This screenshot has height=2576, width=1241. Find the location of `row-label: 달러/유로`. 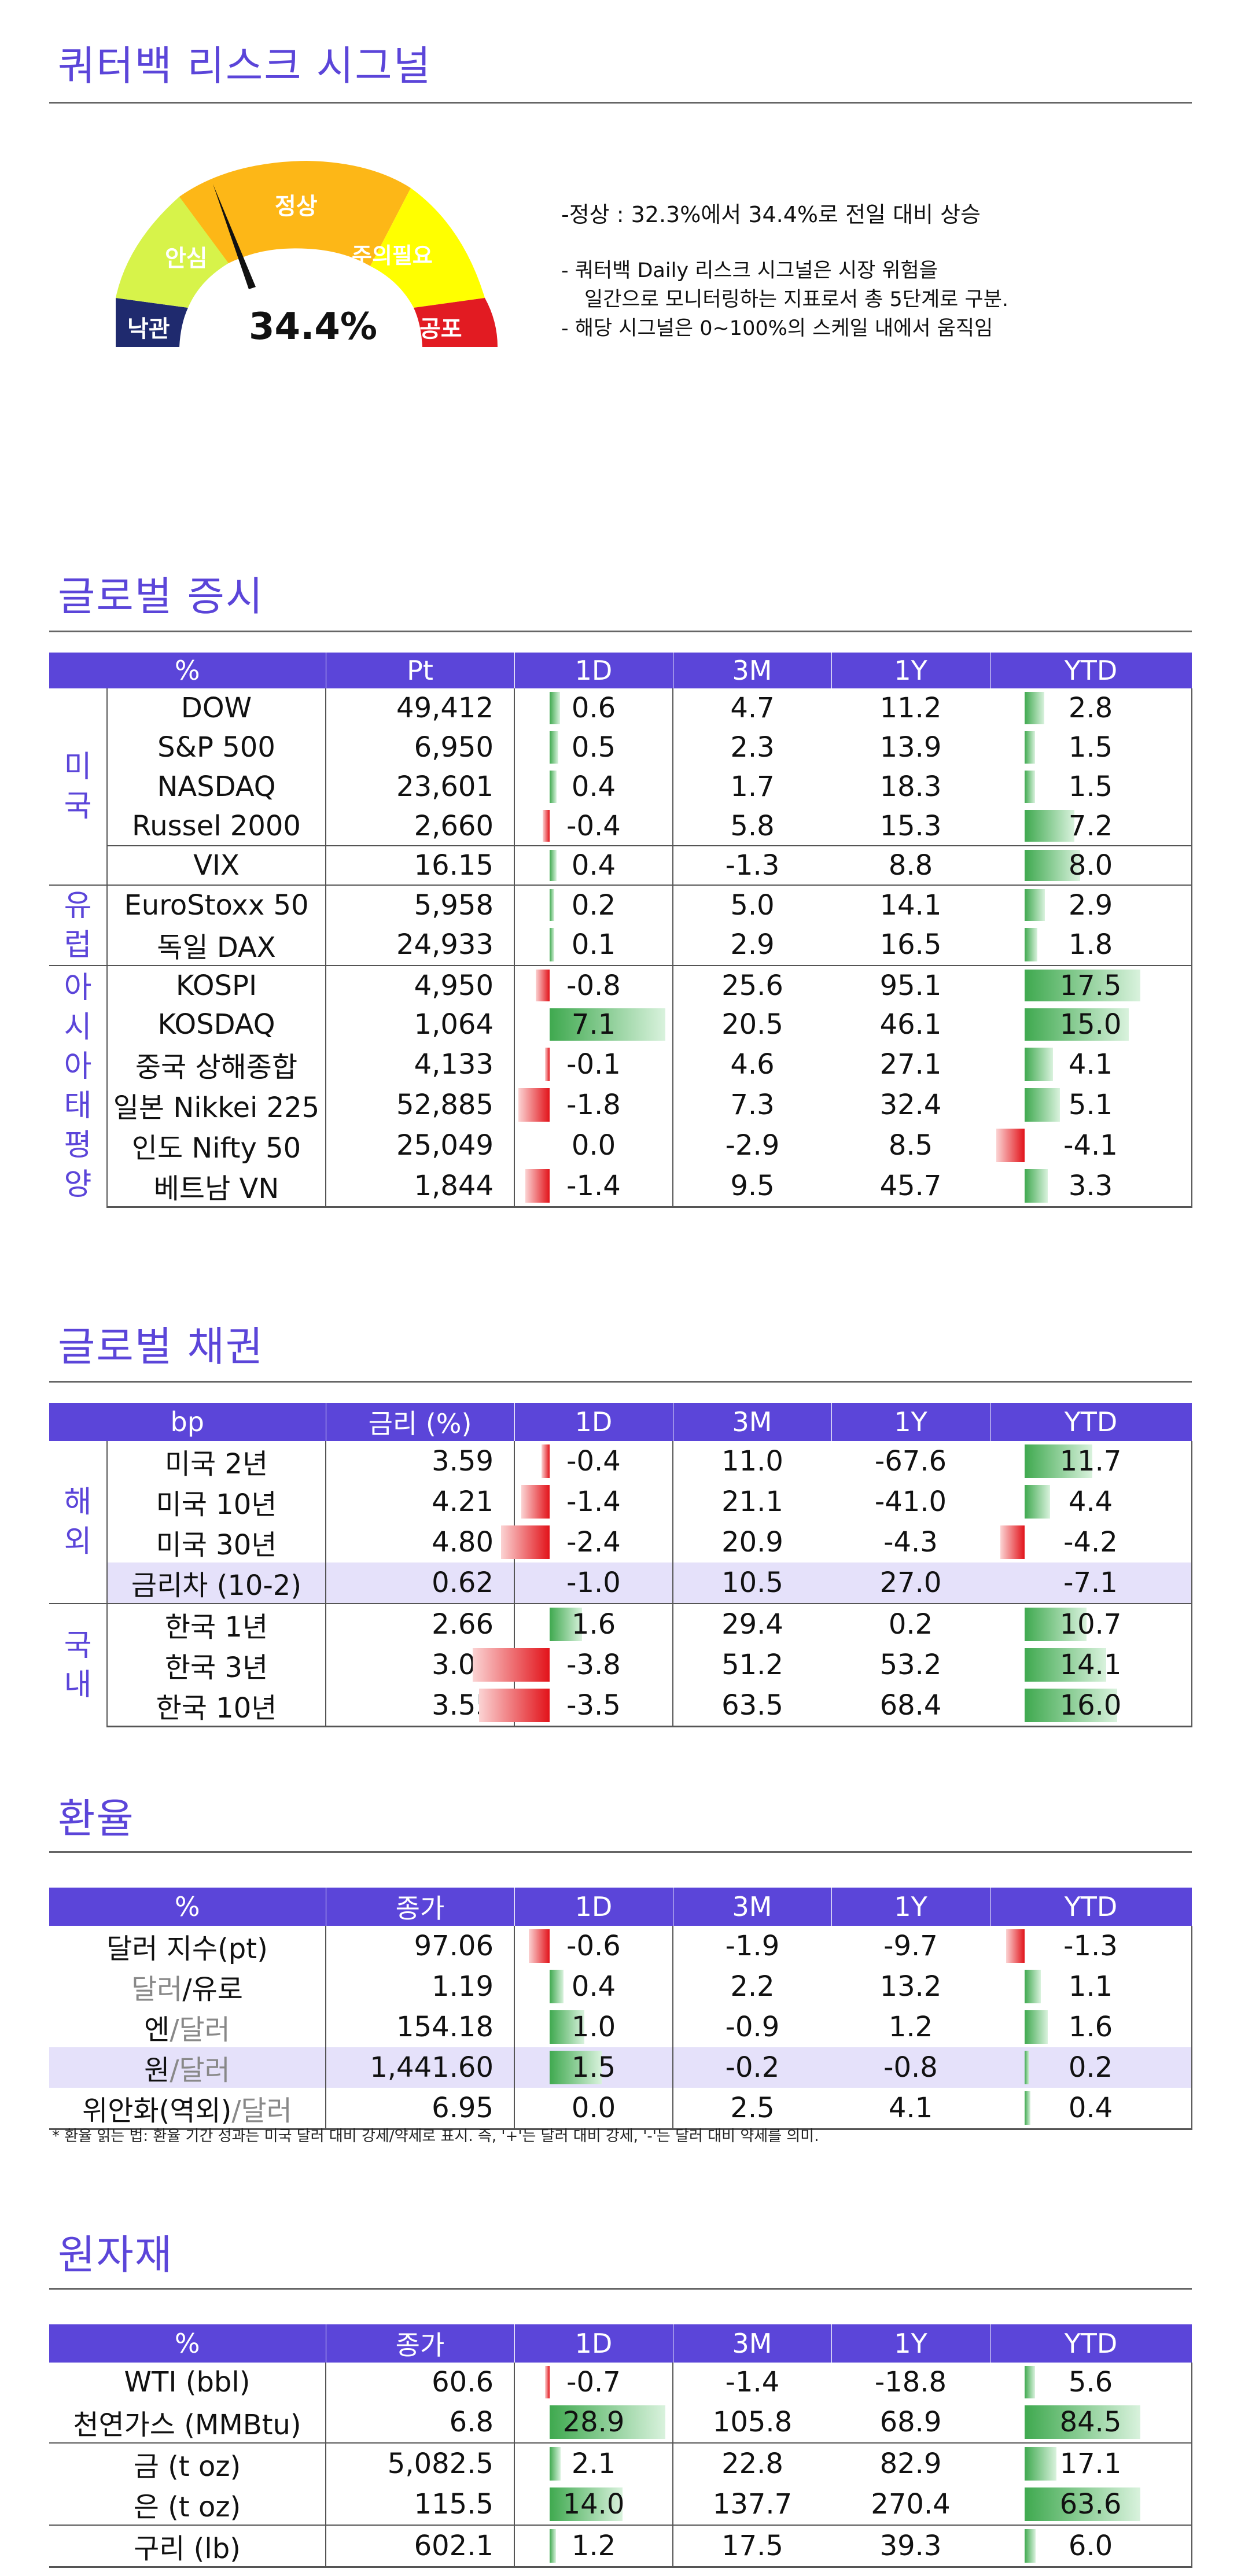

row-label: 달러/유로 is located at coordinates (187, 1986).